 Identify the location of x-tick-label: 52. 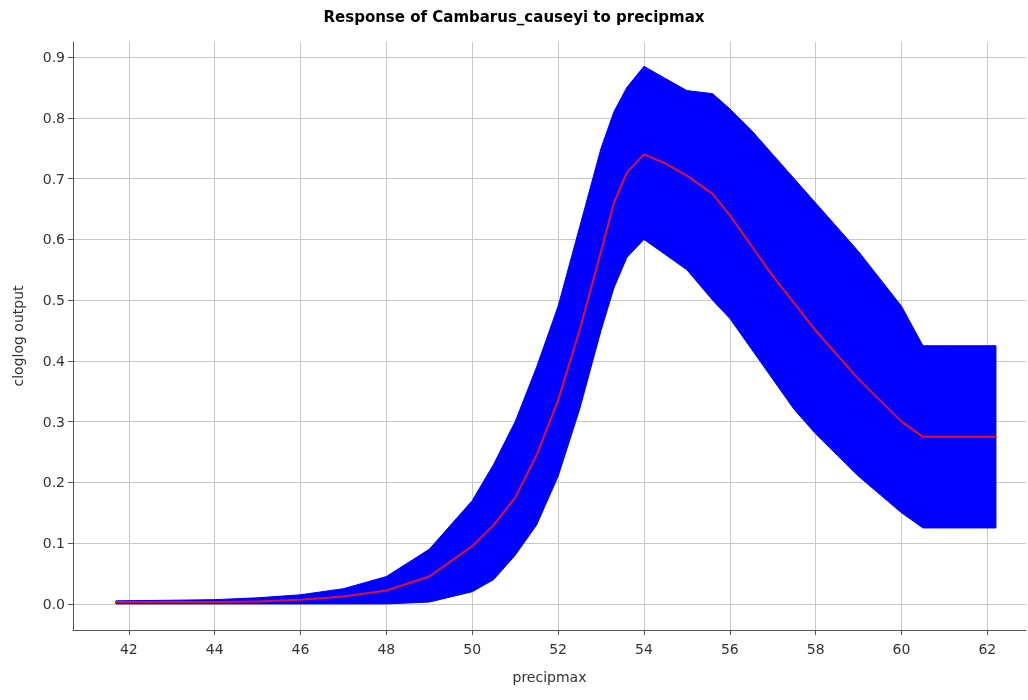
(558, 649).